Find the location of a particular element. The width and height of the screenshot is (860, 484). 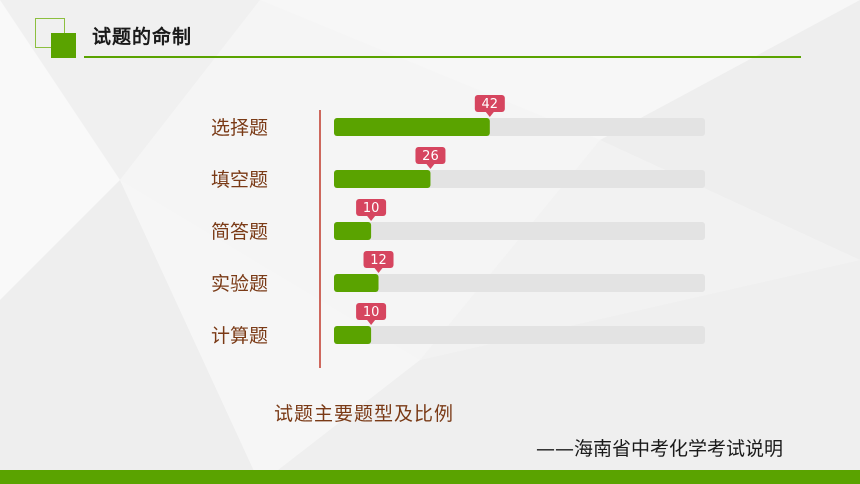

category-label: 填空题 is located at coordinates (239, 180).